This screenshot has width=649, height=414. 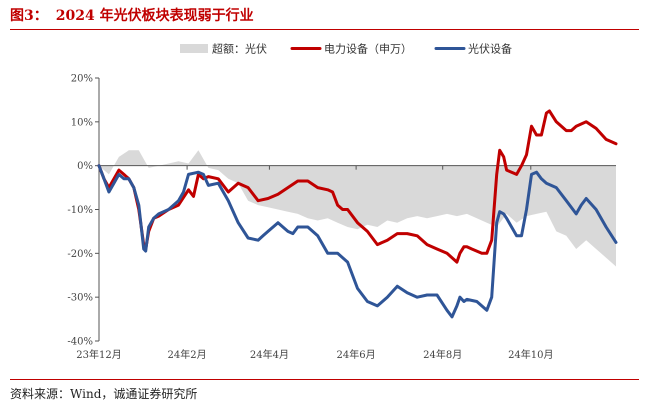 What do you see at coordinates (368, 49) in the screenshot?
I see `legend-label-power-equipment: 电力设备（申万）` at bounding box center [368, 49].